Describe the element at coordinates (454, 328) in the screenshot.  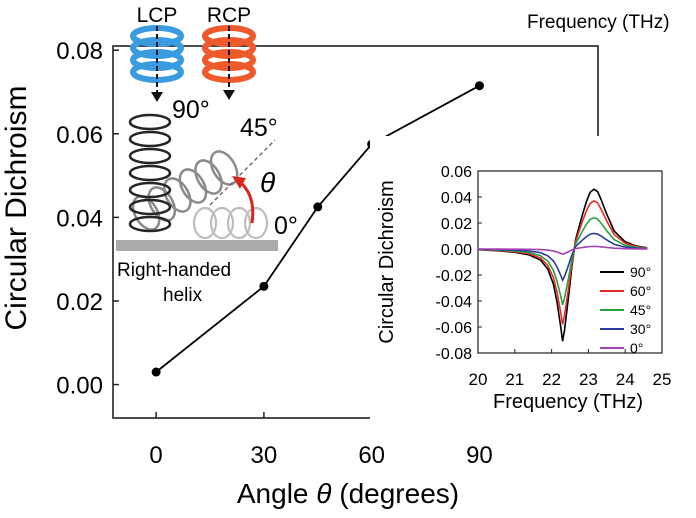
I see `inset-y-tick-label: -0.06` at that location.